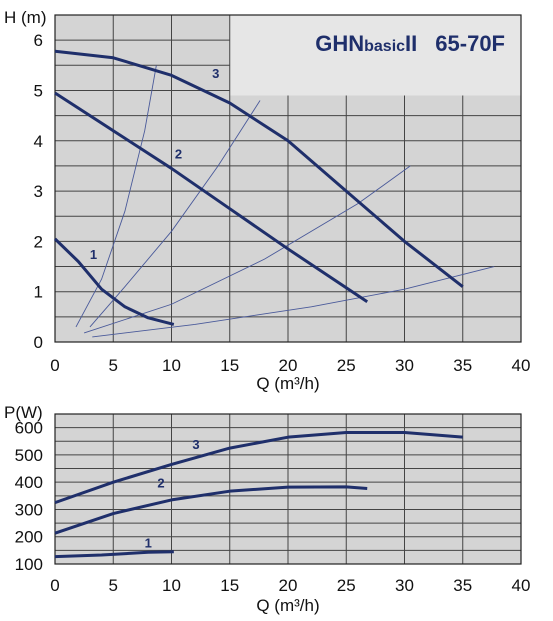  I want to click on power-y-tick-label: 500, so click(29, 455).